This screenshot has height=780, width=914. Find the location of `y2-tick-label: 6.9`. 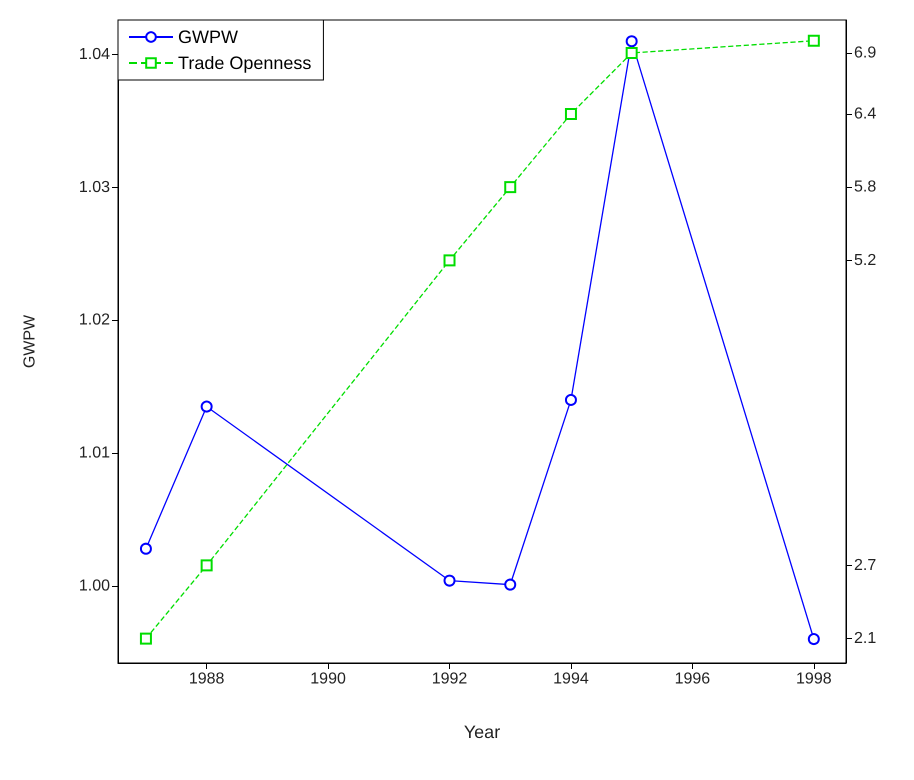

y2-tick-label: 6.9 is located at coordinates (865, 53).